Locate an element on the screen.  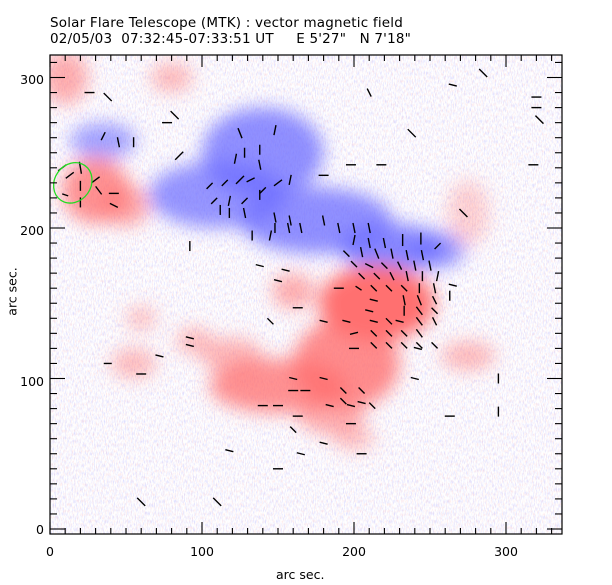
x-tick-label: 0 is located at coordinates (50, 551).